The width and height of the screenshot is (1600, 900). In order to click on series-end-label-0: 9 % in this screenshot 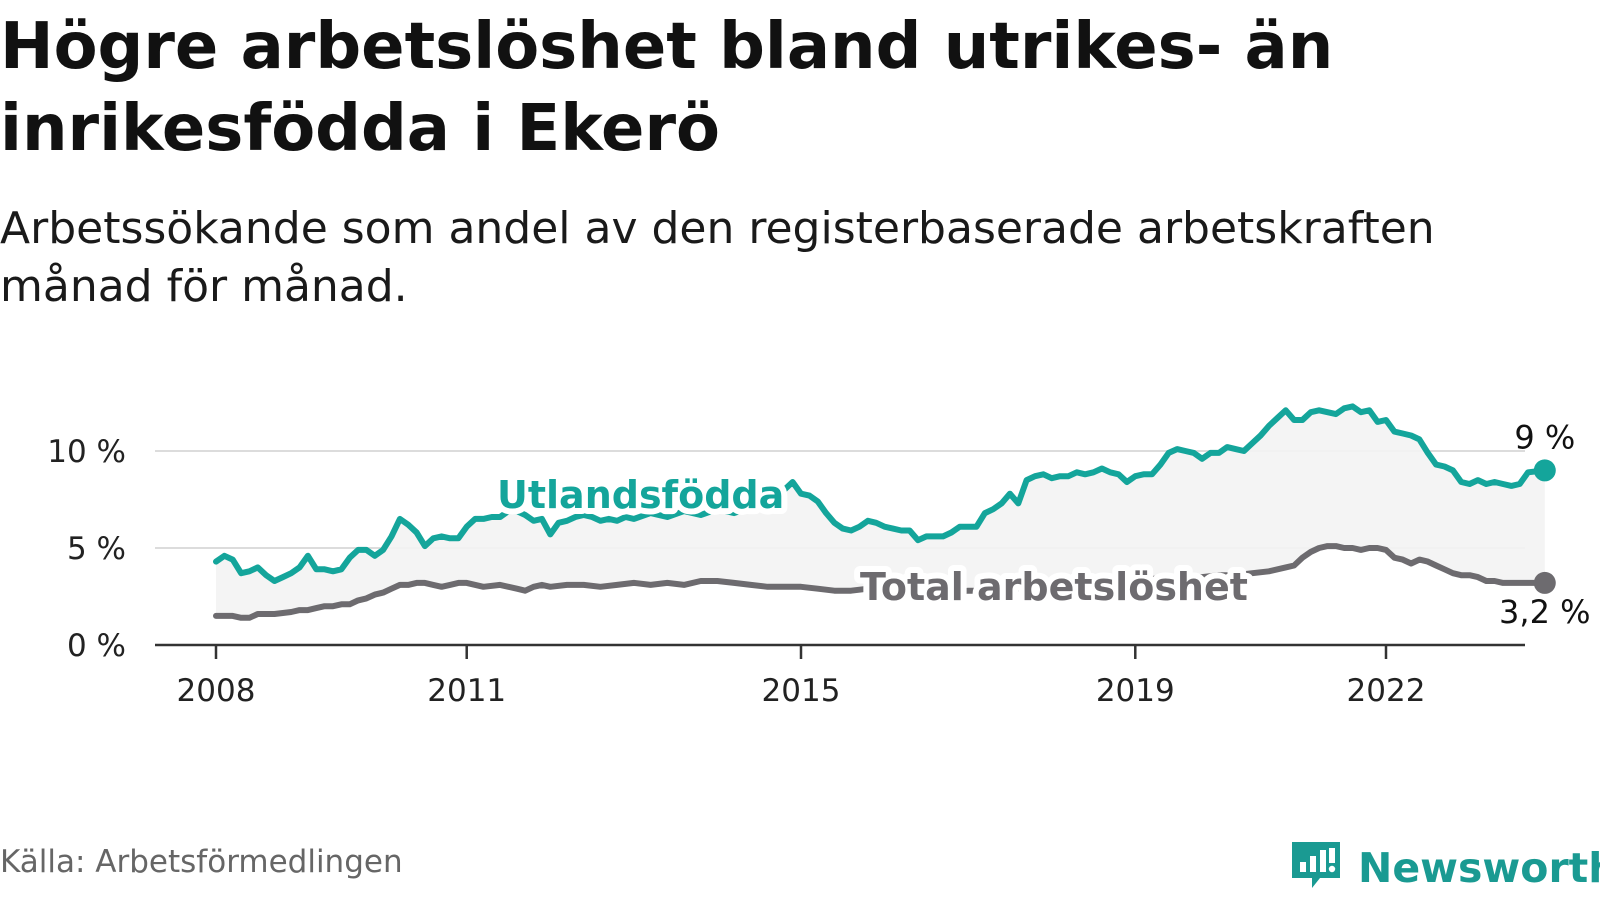, I will do `click(1544, 437)`.